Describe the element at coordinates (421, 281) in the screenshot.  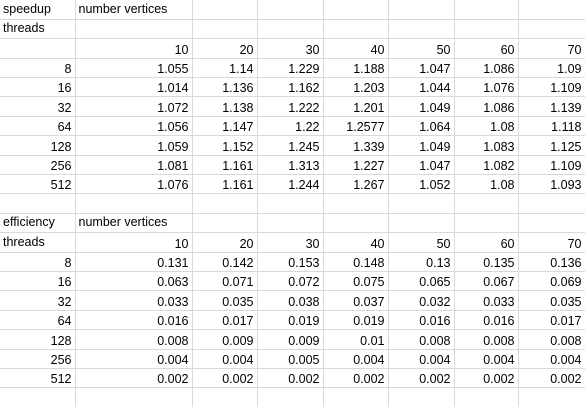
I see `efficiency-value-cell: 0.065` at that location.